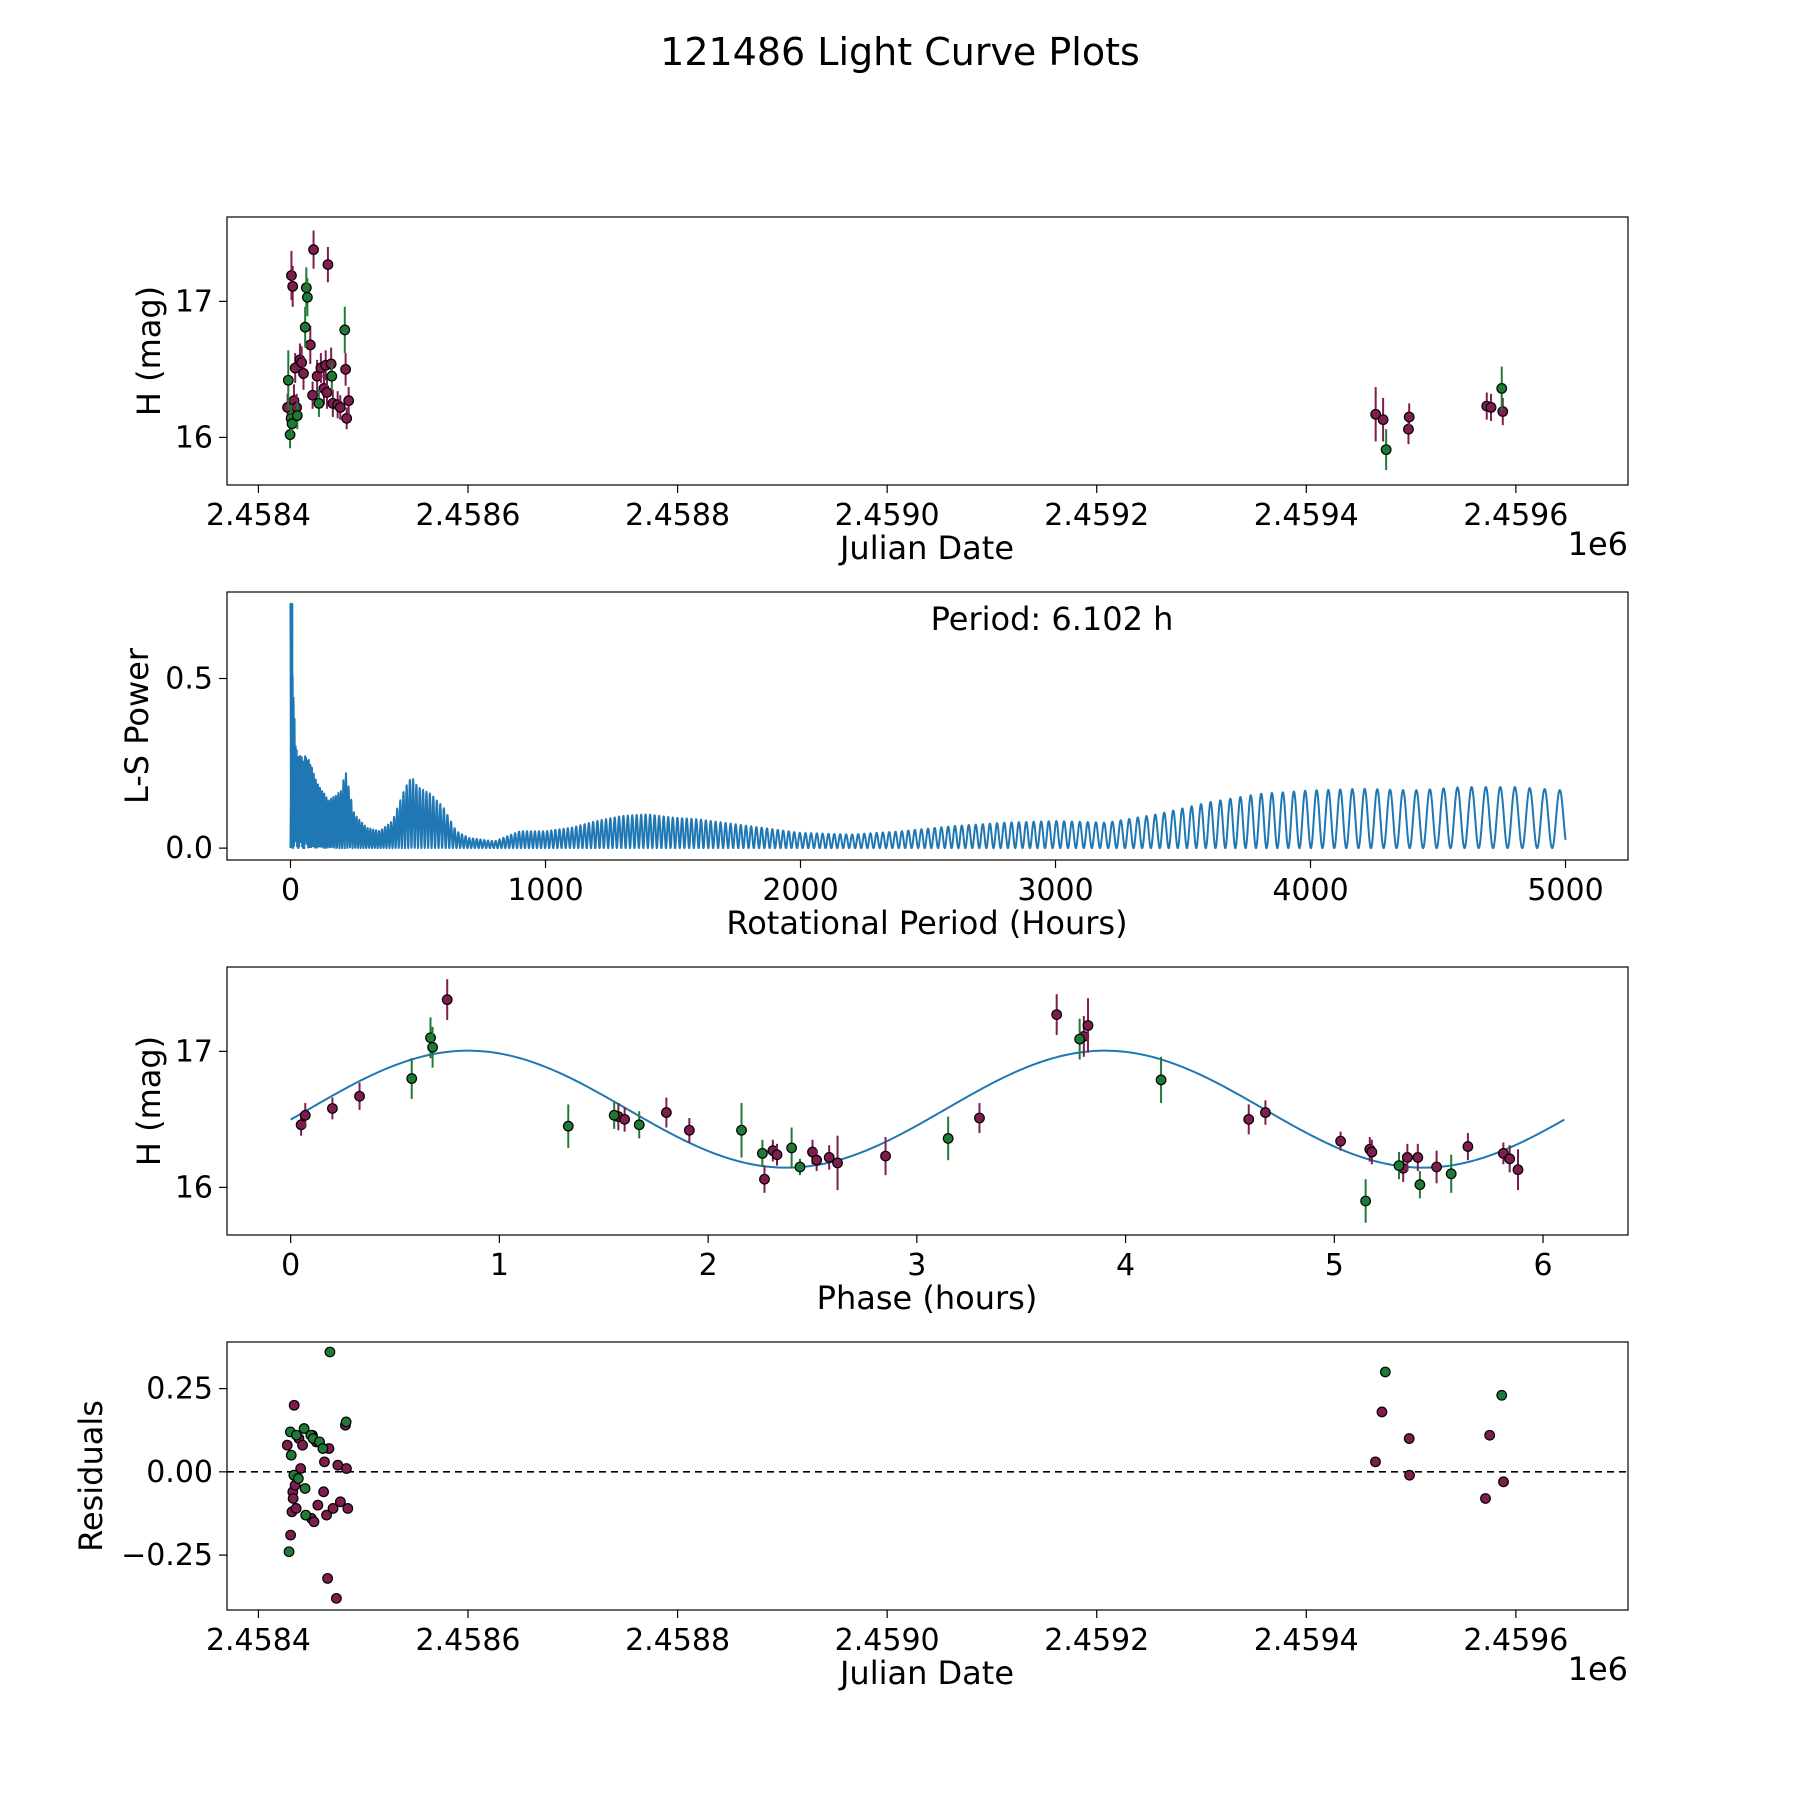  Describe the element at coordinates (258, 1640) in the screenshot. I see `x-tick-label: 2.4584` at that location.